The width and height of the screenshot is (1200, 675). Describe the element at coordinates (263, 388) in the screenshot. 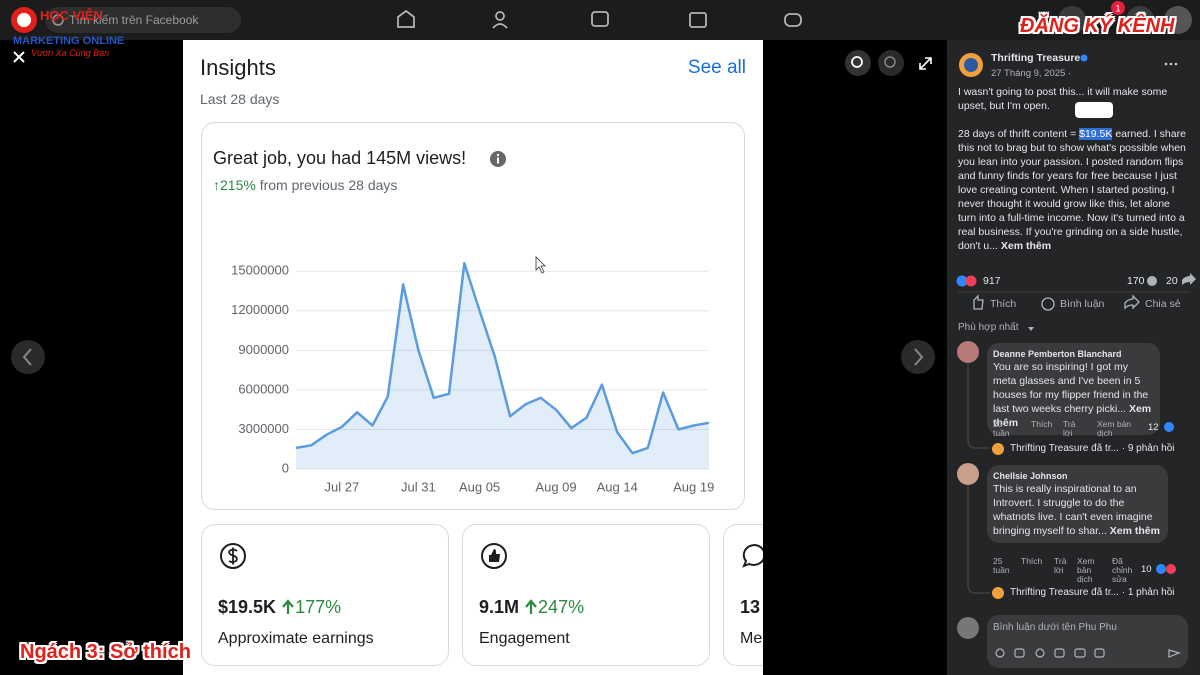

I see `y-tick-label: 6000000` at that location.